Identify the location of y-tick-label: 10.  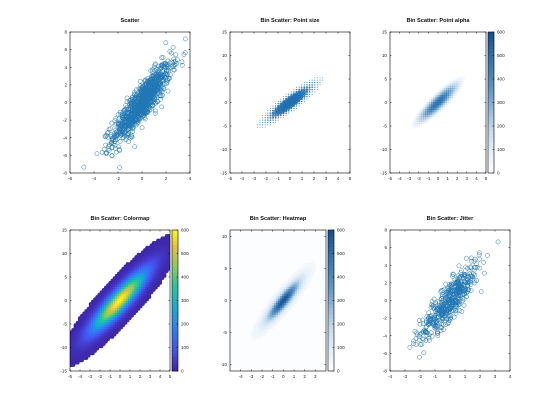
(385, 55).